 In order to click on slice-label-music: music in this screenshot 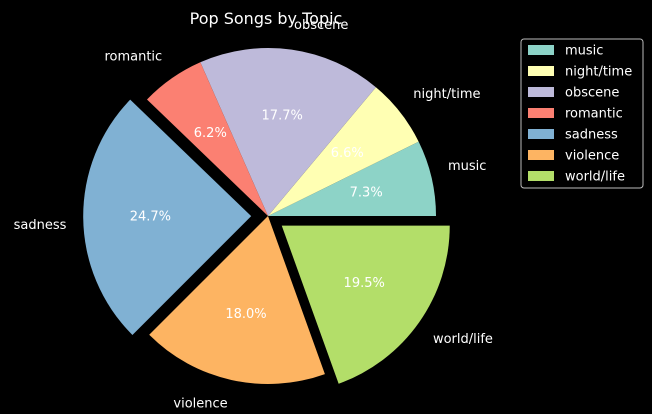, I will do `click(467, 166)`.